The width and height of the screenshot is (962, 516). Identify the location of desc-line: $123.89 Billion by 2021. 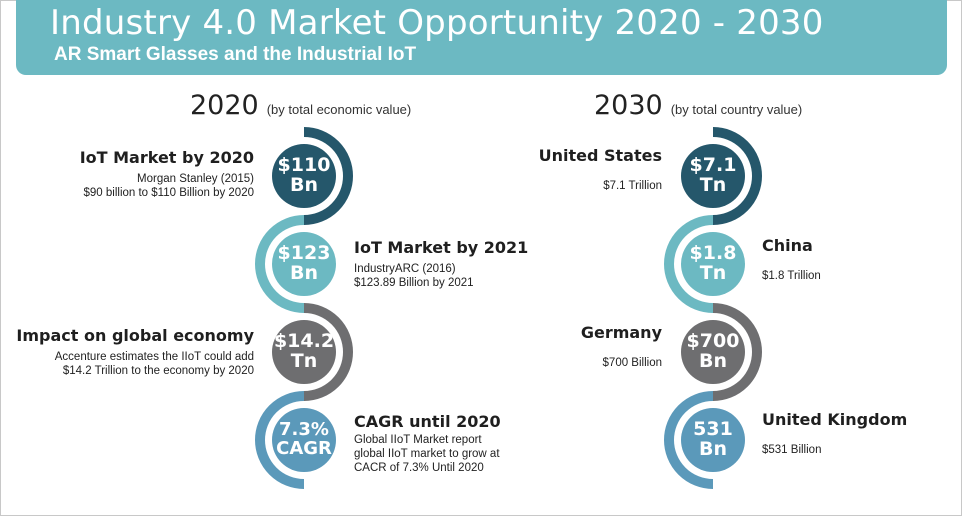
(414, 283).